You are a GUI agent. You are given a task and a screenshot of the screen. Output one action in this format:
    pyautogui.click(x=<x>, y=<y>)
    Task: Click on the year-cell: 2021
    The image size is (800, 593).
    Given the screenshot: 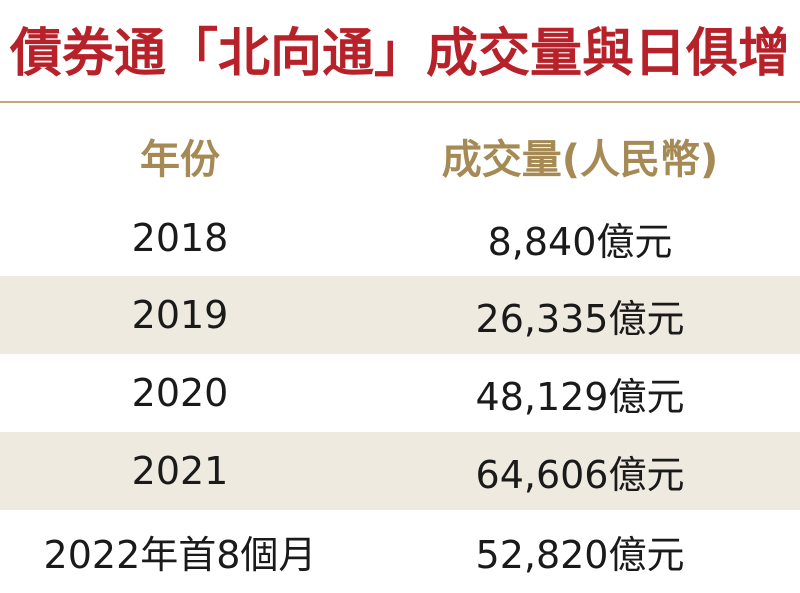 What is the action you would take?
    pyautogui.click(x=180, y=471)
    